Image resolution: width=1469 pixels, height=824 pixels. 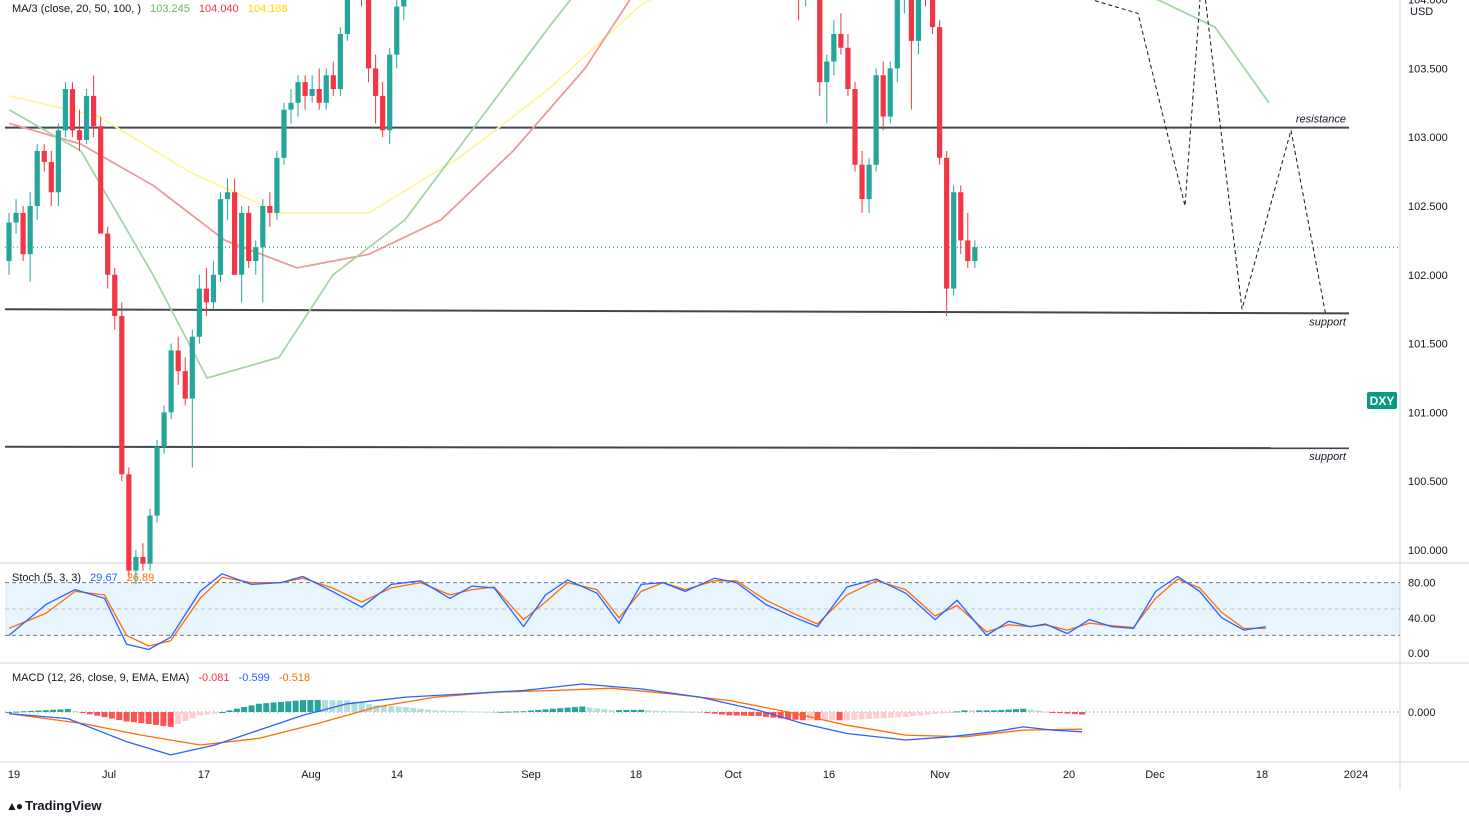 What do you see at coordinates (1382, 400) in the screenshot?
I see `last-price-tag: DXY` at bounding box center [1382, 400].